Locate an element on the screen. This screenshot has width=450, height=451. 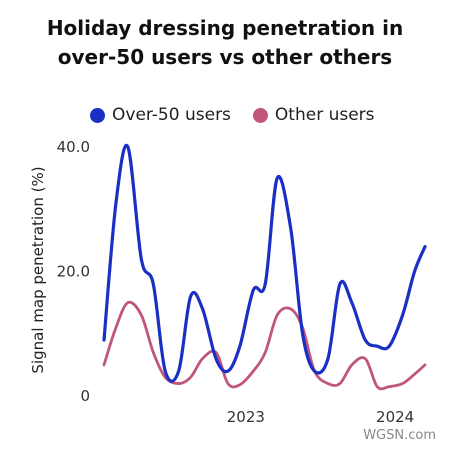
legend-label-over-50: Over-50 users is located at coordinates (171, 115).